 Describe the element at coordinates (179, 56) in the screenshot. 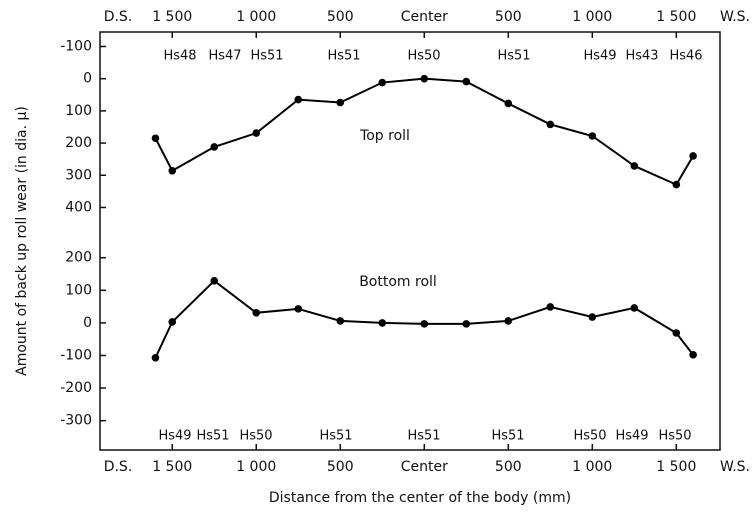

I see `hardness-label: Hs48` at that location.